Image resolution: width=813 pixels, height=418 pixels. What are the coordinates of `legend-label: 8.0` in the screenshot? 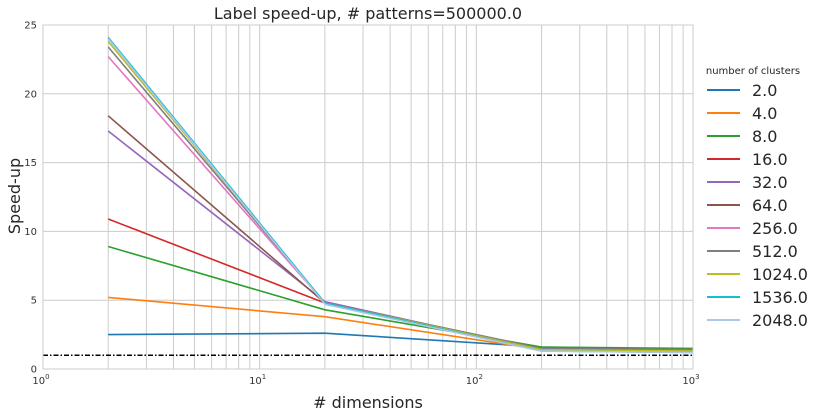 It's located at (764, 136).